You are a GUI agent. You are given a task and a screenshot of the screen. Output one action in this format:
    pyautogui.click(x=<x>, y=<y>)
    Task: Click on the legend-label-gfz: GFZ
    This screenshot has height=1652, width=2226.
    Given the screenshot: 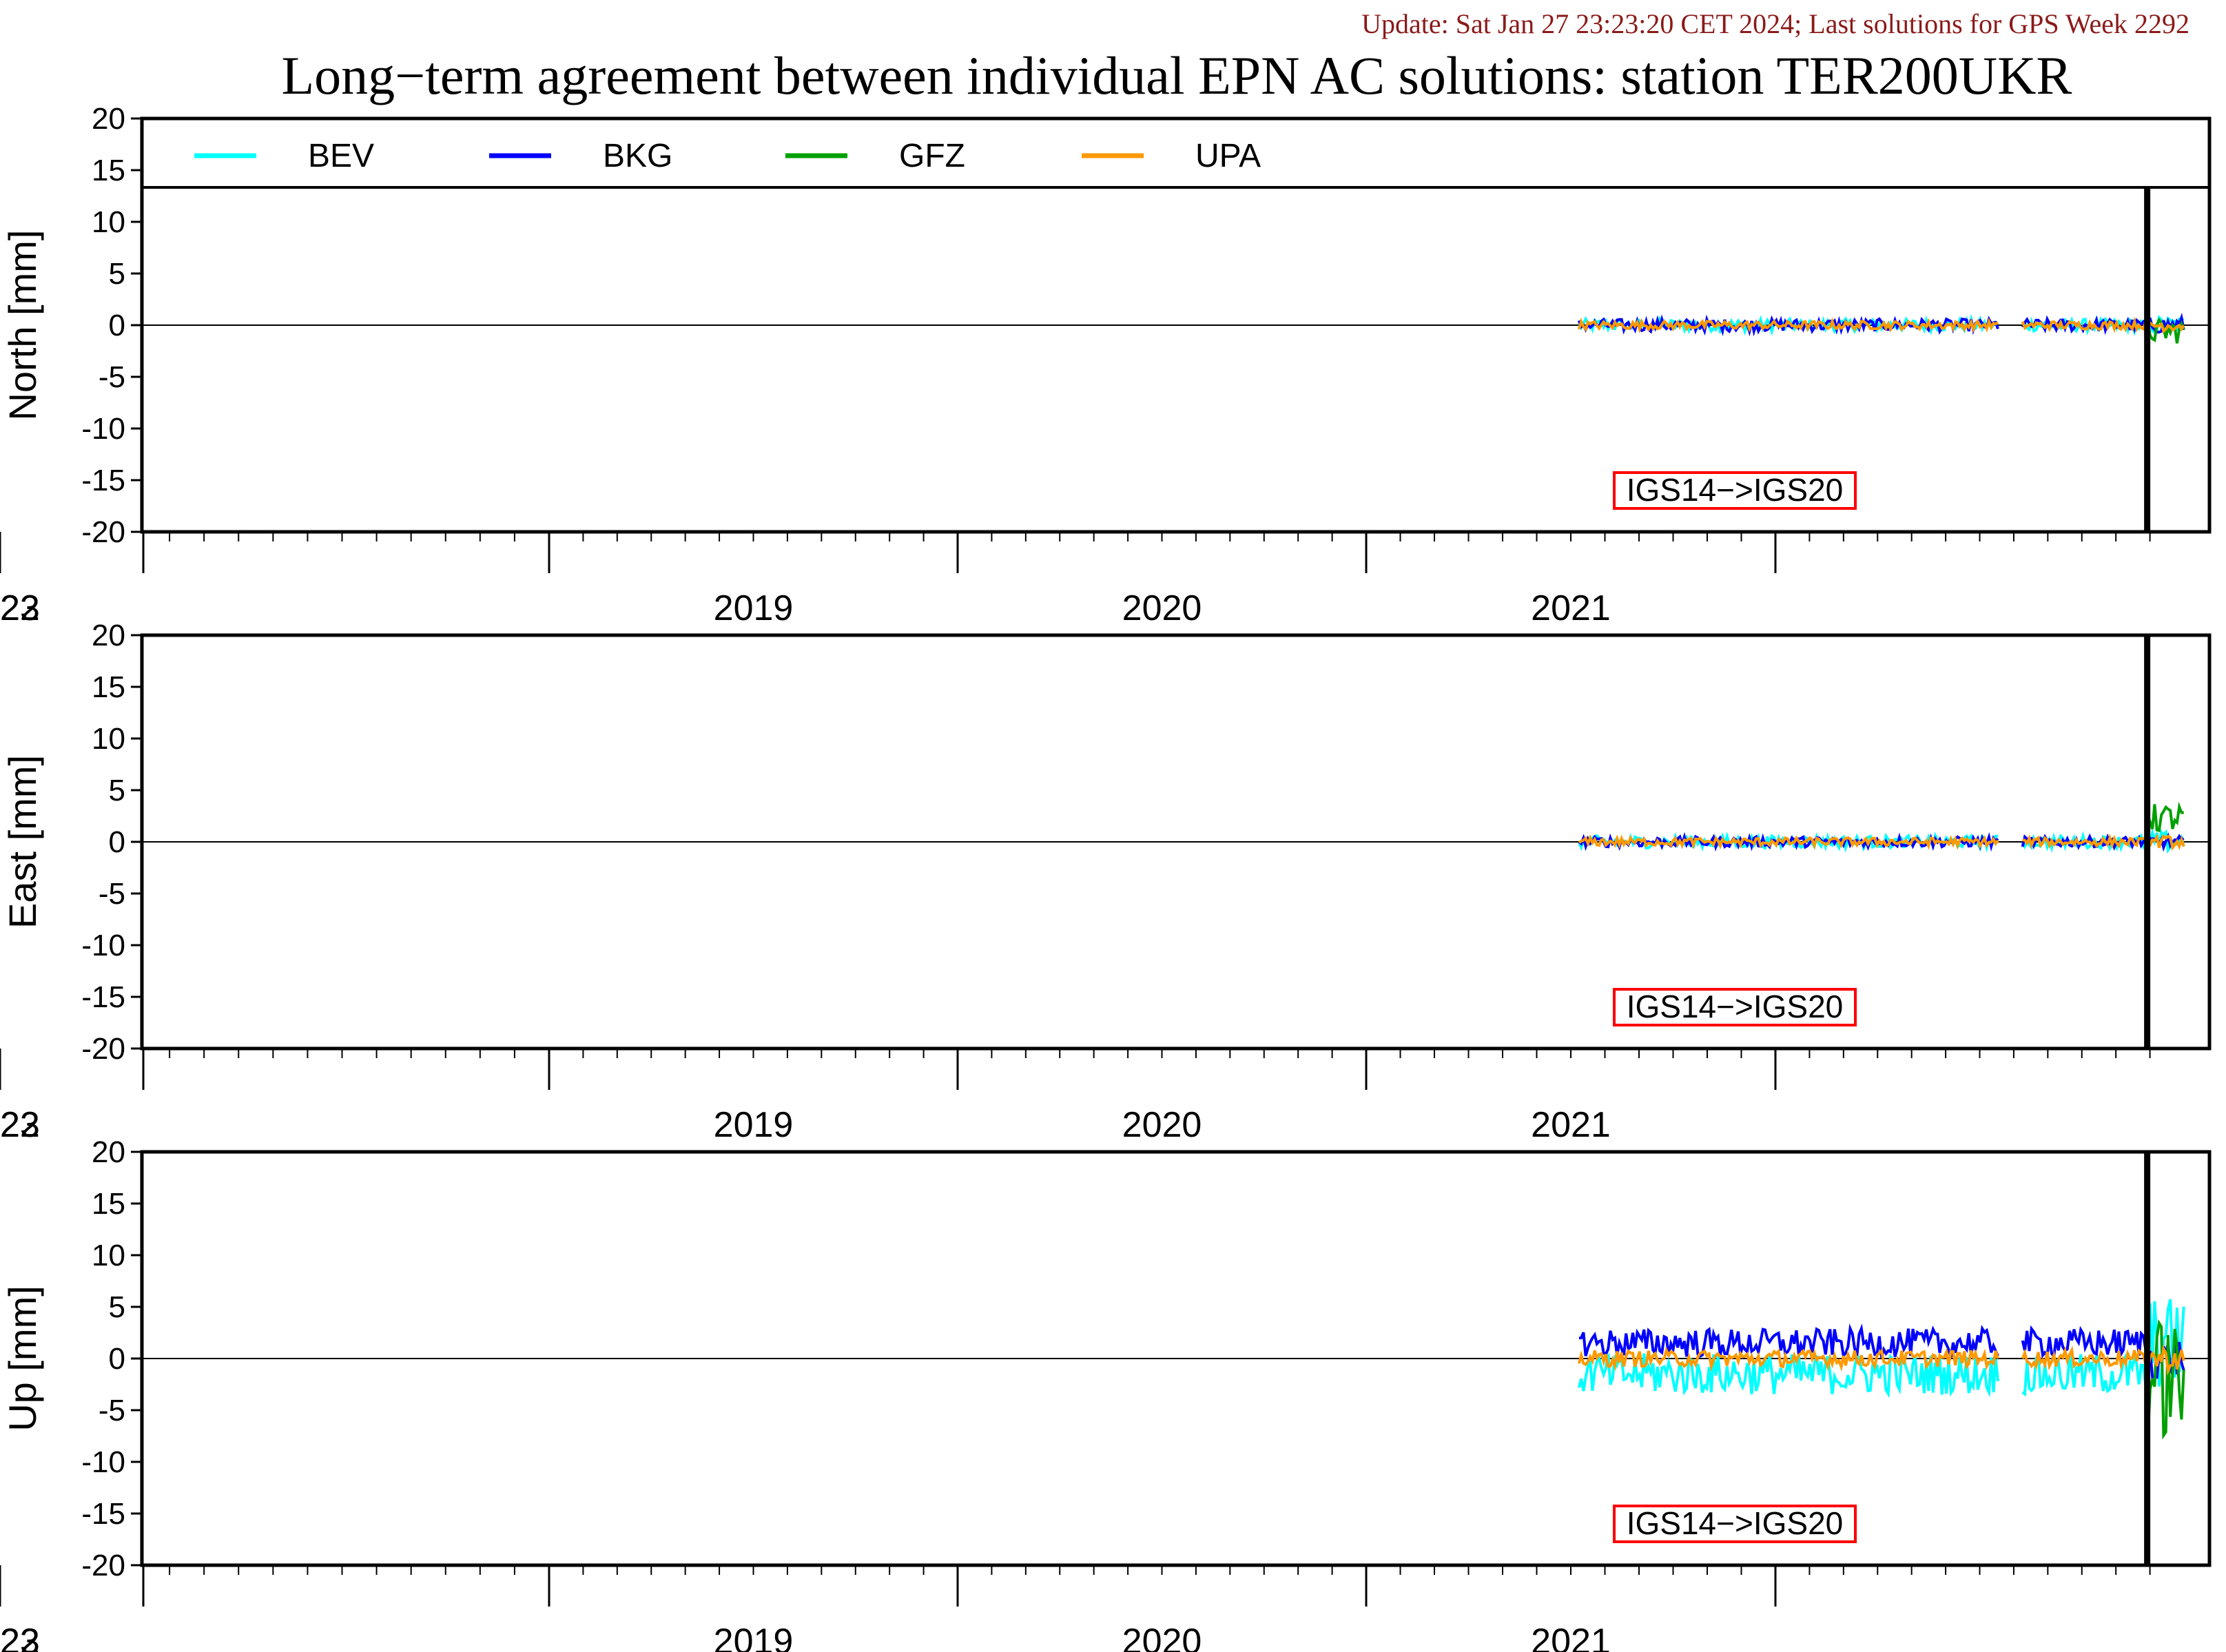 What is the action you would take?
    pyautogui.click(x=932, y=156)
    